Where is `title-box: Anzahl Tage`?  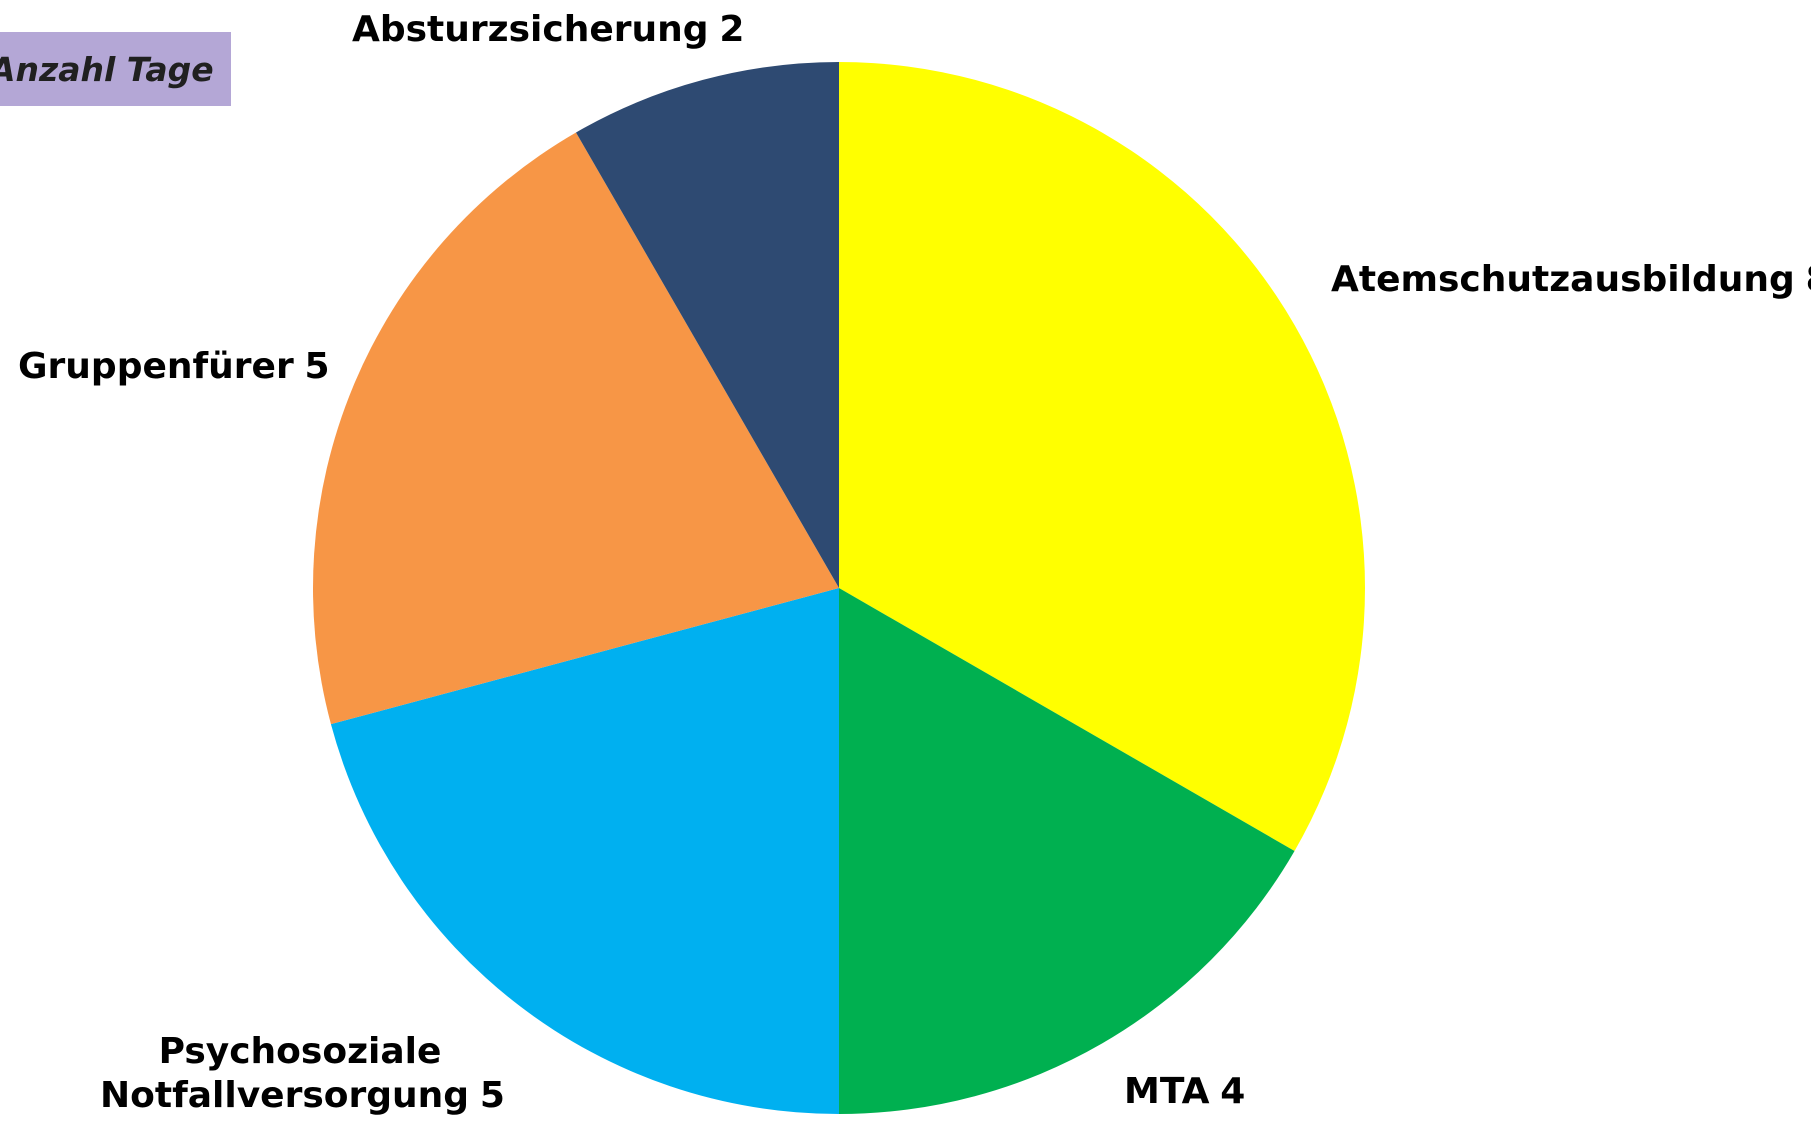
title-box: Anzahl Tage is located at coordinates (115, 69).